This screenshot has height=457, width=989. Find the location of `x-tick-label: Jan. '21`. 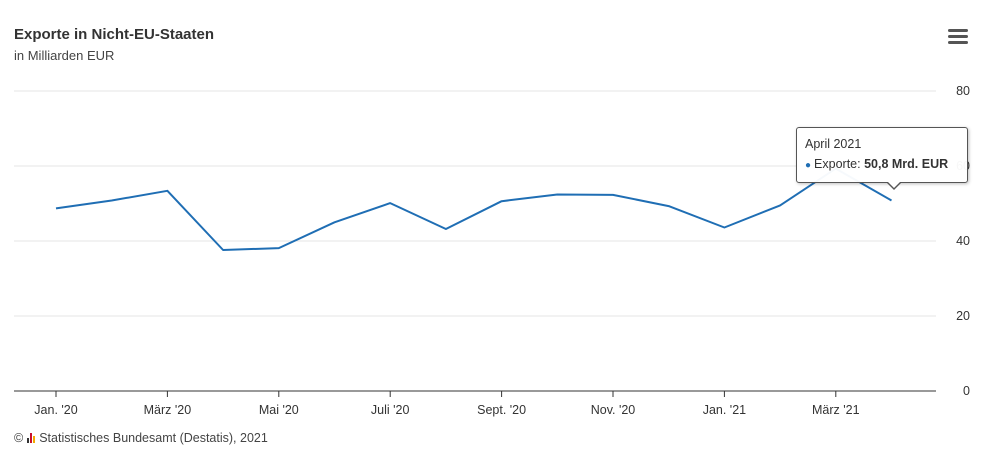

x-tick-label: Jan. '21 is located at coordinates (724, 410).